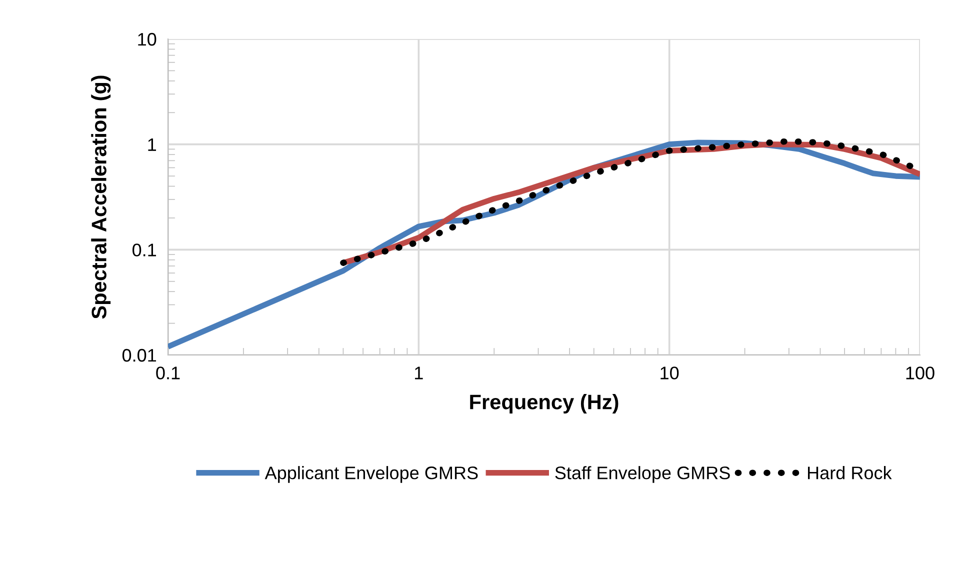 Image resolution: width=954 pixels, height=581 pixels. I want to click on x-axis-title: Frequency (Hz), so click(544, 404).